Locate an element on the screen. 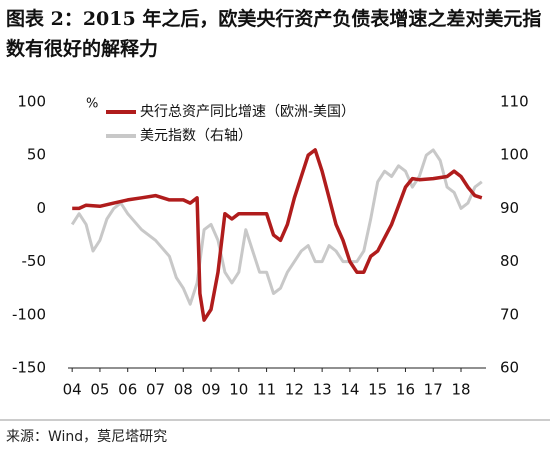  x-tick-label: 04 is located at coordinates (72, 390).